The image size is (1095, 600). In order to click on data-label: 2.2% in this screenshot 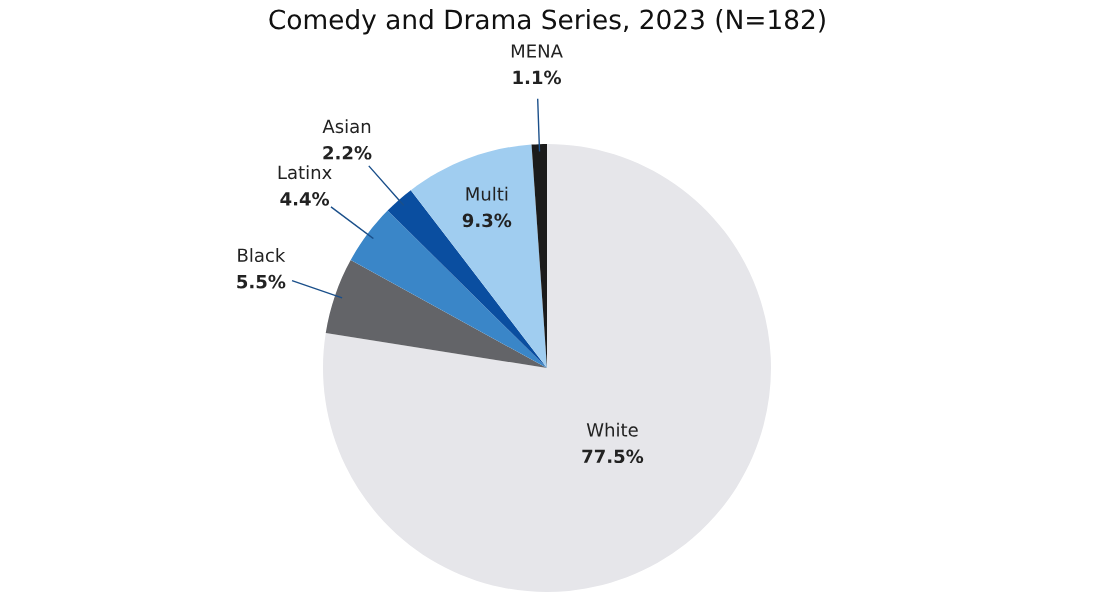, I will do `click(347, 152)`.